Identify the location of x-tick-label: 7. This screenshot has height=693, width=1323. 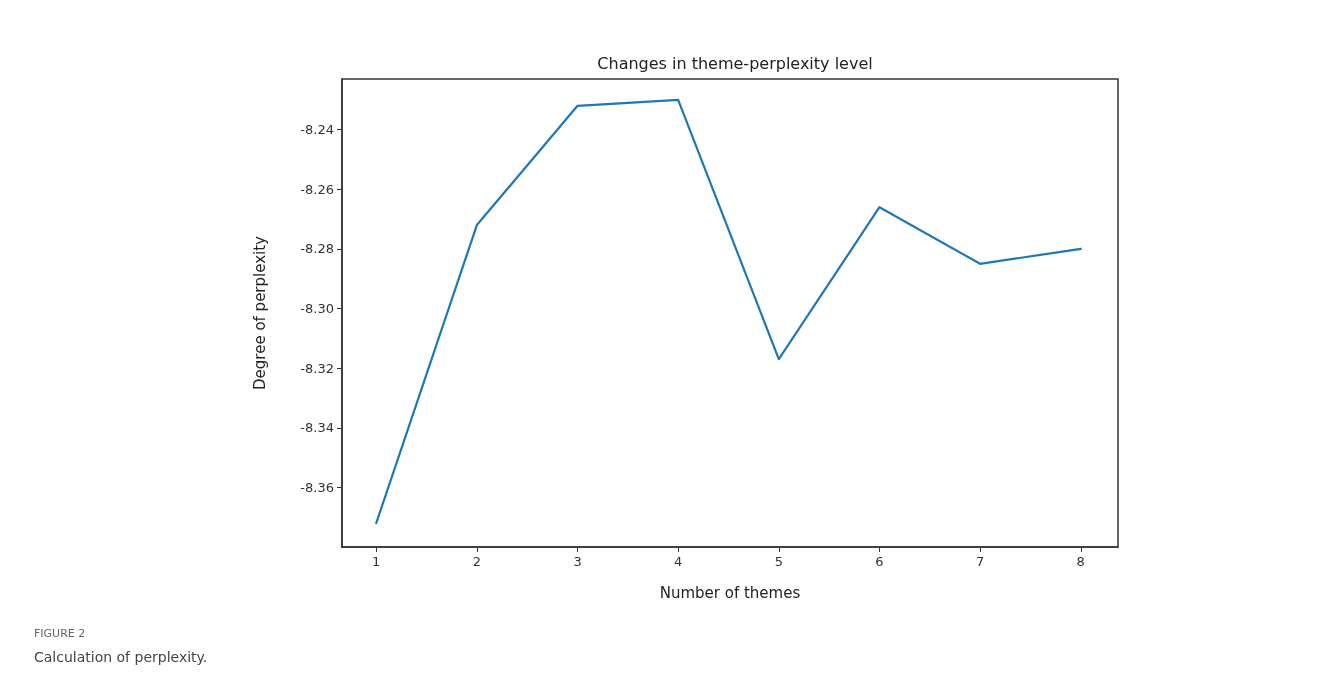
(980, 561).